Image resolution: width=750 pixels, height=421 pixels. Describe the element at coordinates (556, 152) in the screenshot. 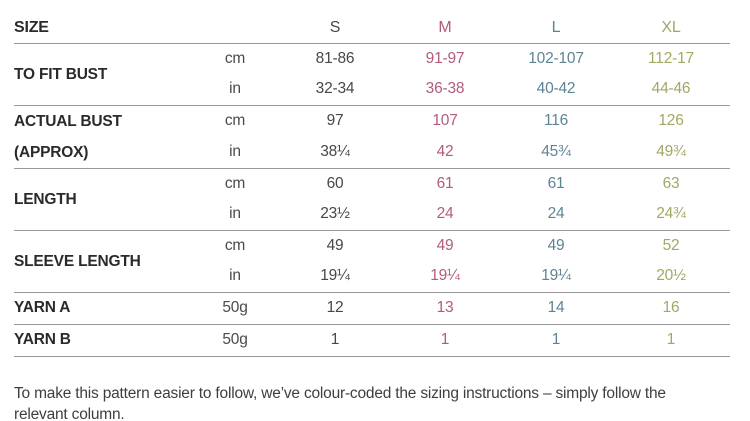

I see `value-cell: 45¾` at that location.